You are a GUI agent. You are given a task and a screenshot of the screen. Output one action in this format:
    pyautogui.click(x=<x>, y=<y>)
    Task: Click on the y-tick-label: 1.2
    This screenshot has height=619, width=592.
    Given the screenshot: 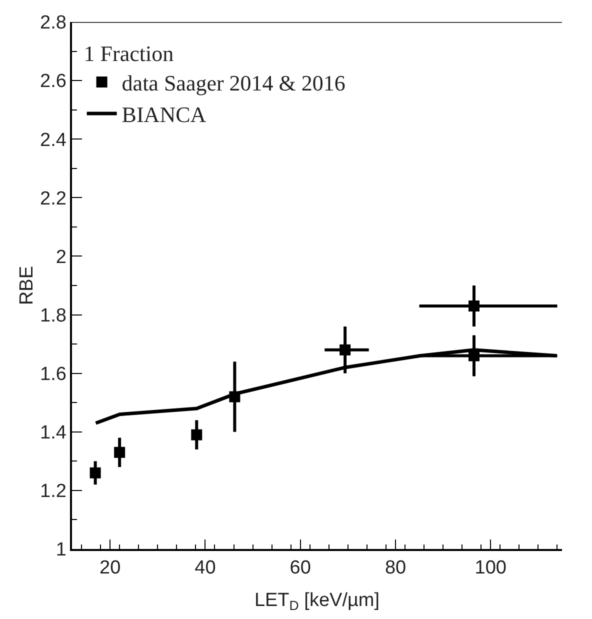 What is the action you would take?
    pyautogui.click(x=53, y=491)
    